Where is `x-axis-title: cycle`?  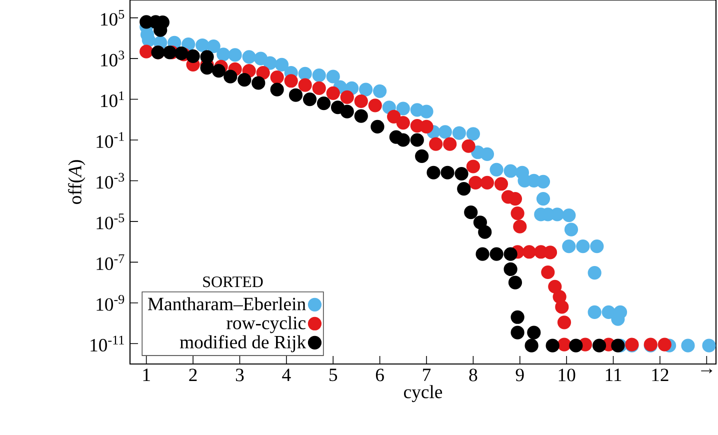
x-axis-title: cycle is located at coordinates (423, 393).